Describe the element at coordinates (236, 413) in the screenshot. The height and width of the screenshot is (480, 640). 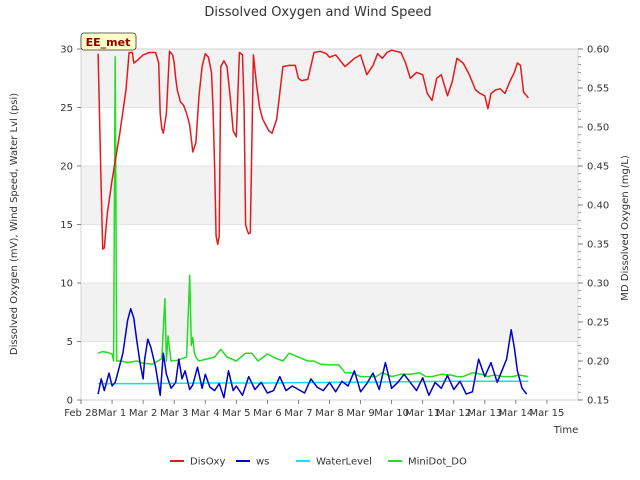
I see `x-tick-label: Mar 5` at that location.